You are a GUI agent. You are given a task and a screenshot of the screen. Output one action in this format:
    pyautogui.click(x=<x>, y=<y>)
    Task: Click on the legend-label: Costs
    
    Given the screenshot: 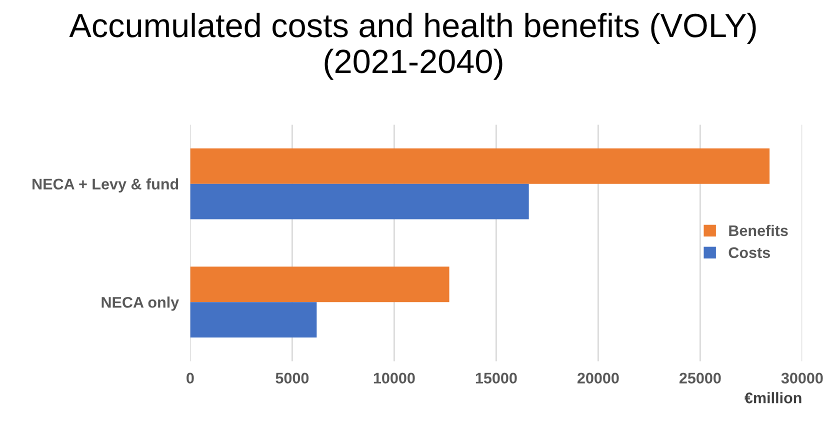 What is the action you would take?
    pyautogui.click(x=749, y=252)
    